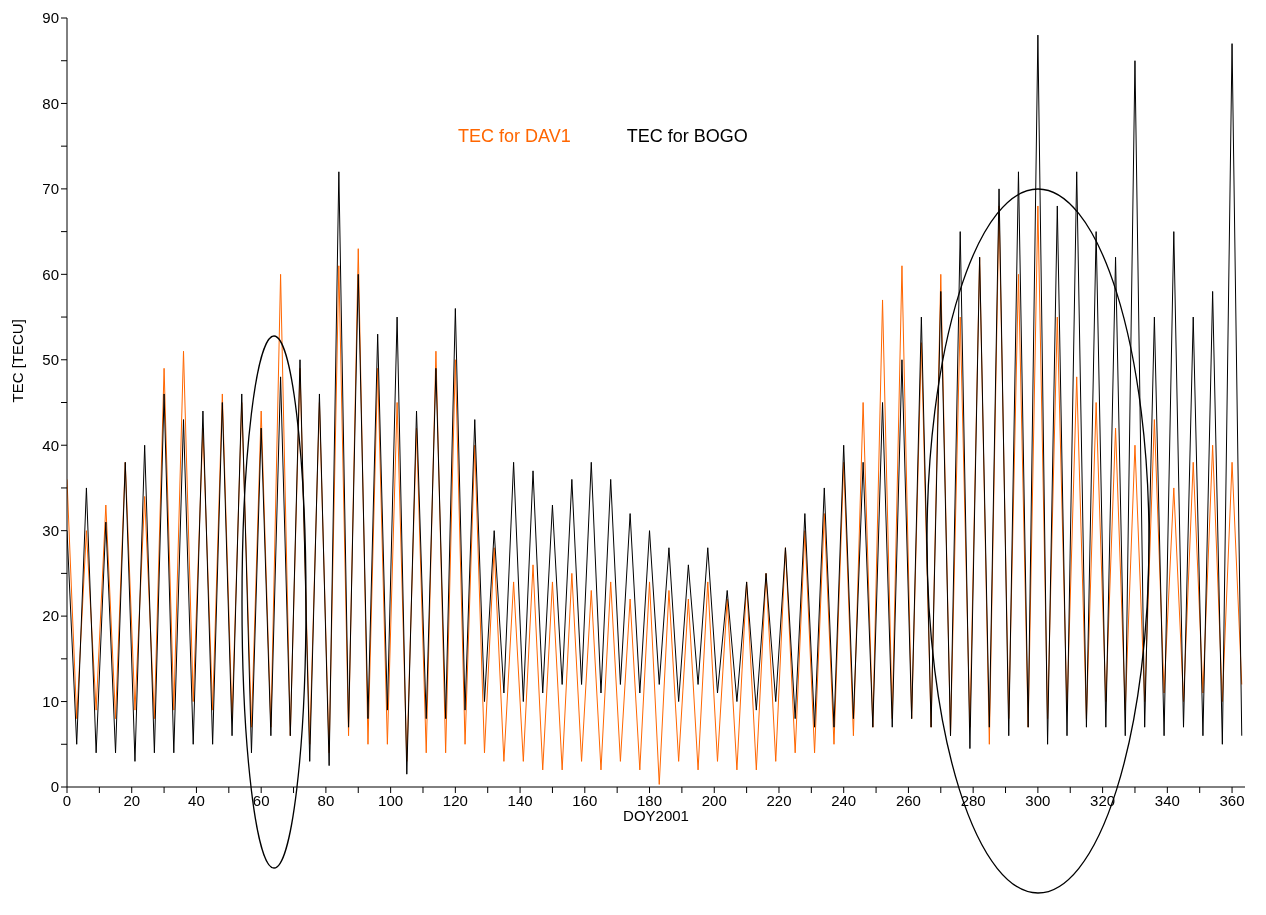 The image size is (1266, 915). Describe the element at coordinates (1038, 800) in the screenshot. I see `x-tick-label: 300` at that location.